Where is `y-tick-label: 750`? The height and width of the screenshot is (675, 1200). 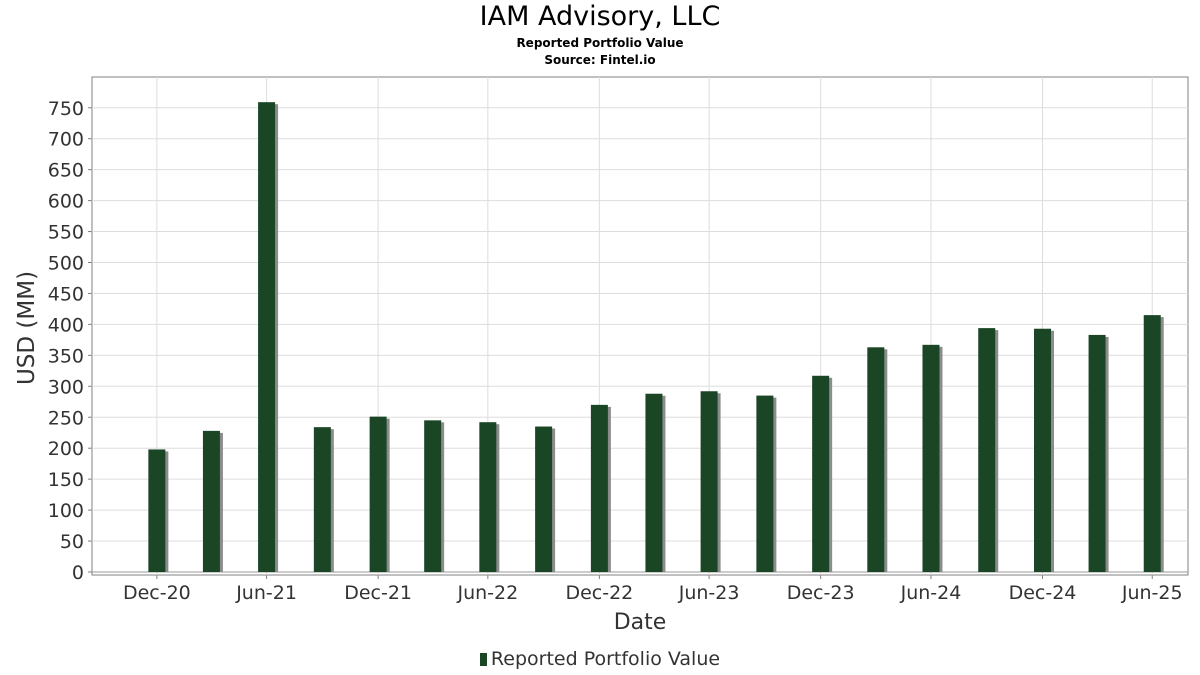
y-tick-label: 750 is located at coordinates (66, 109).